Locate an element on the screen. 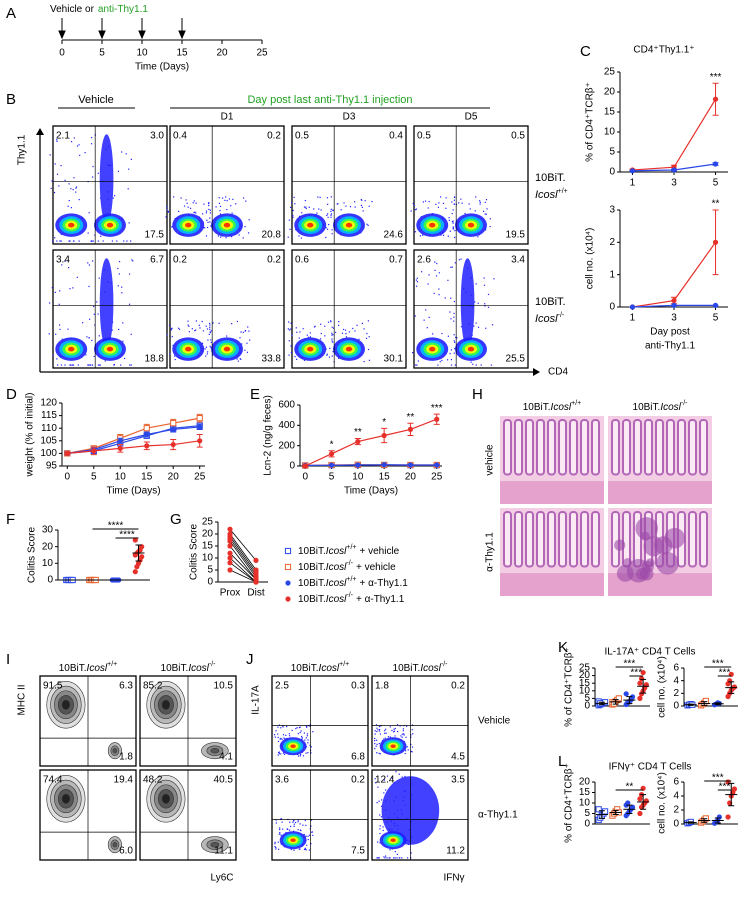 This screenshot has height=915, width=744. genotype: -/- is located at coordinates (349, 595).